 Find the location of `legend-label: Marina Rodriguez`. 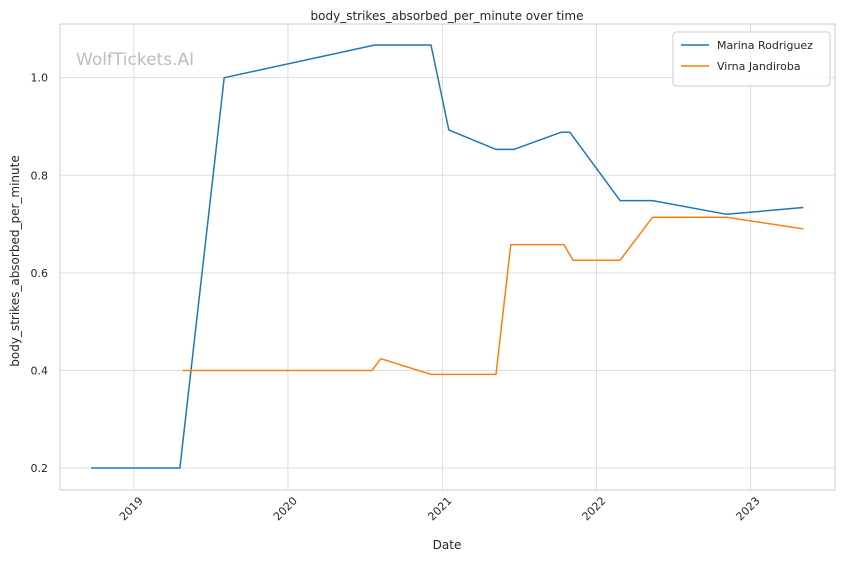

legend-label: Marina Rodriguez is located at coordinates (765, 45).